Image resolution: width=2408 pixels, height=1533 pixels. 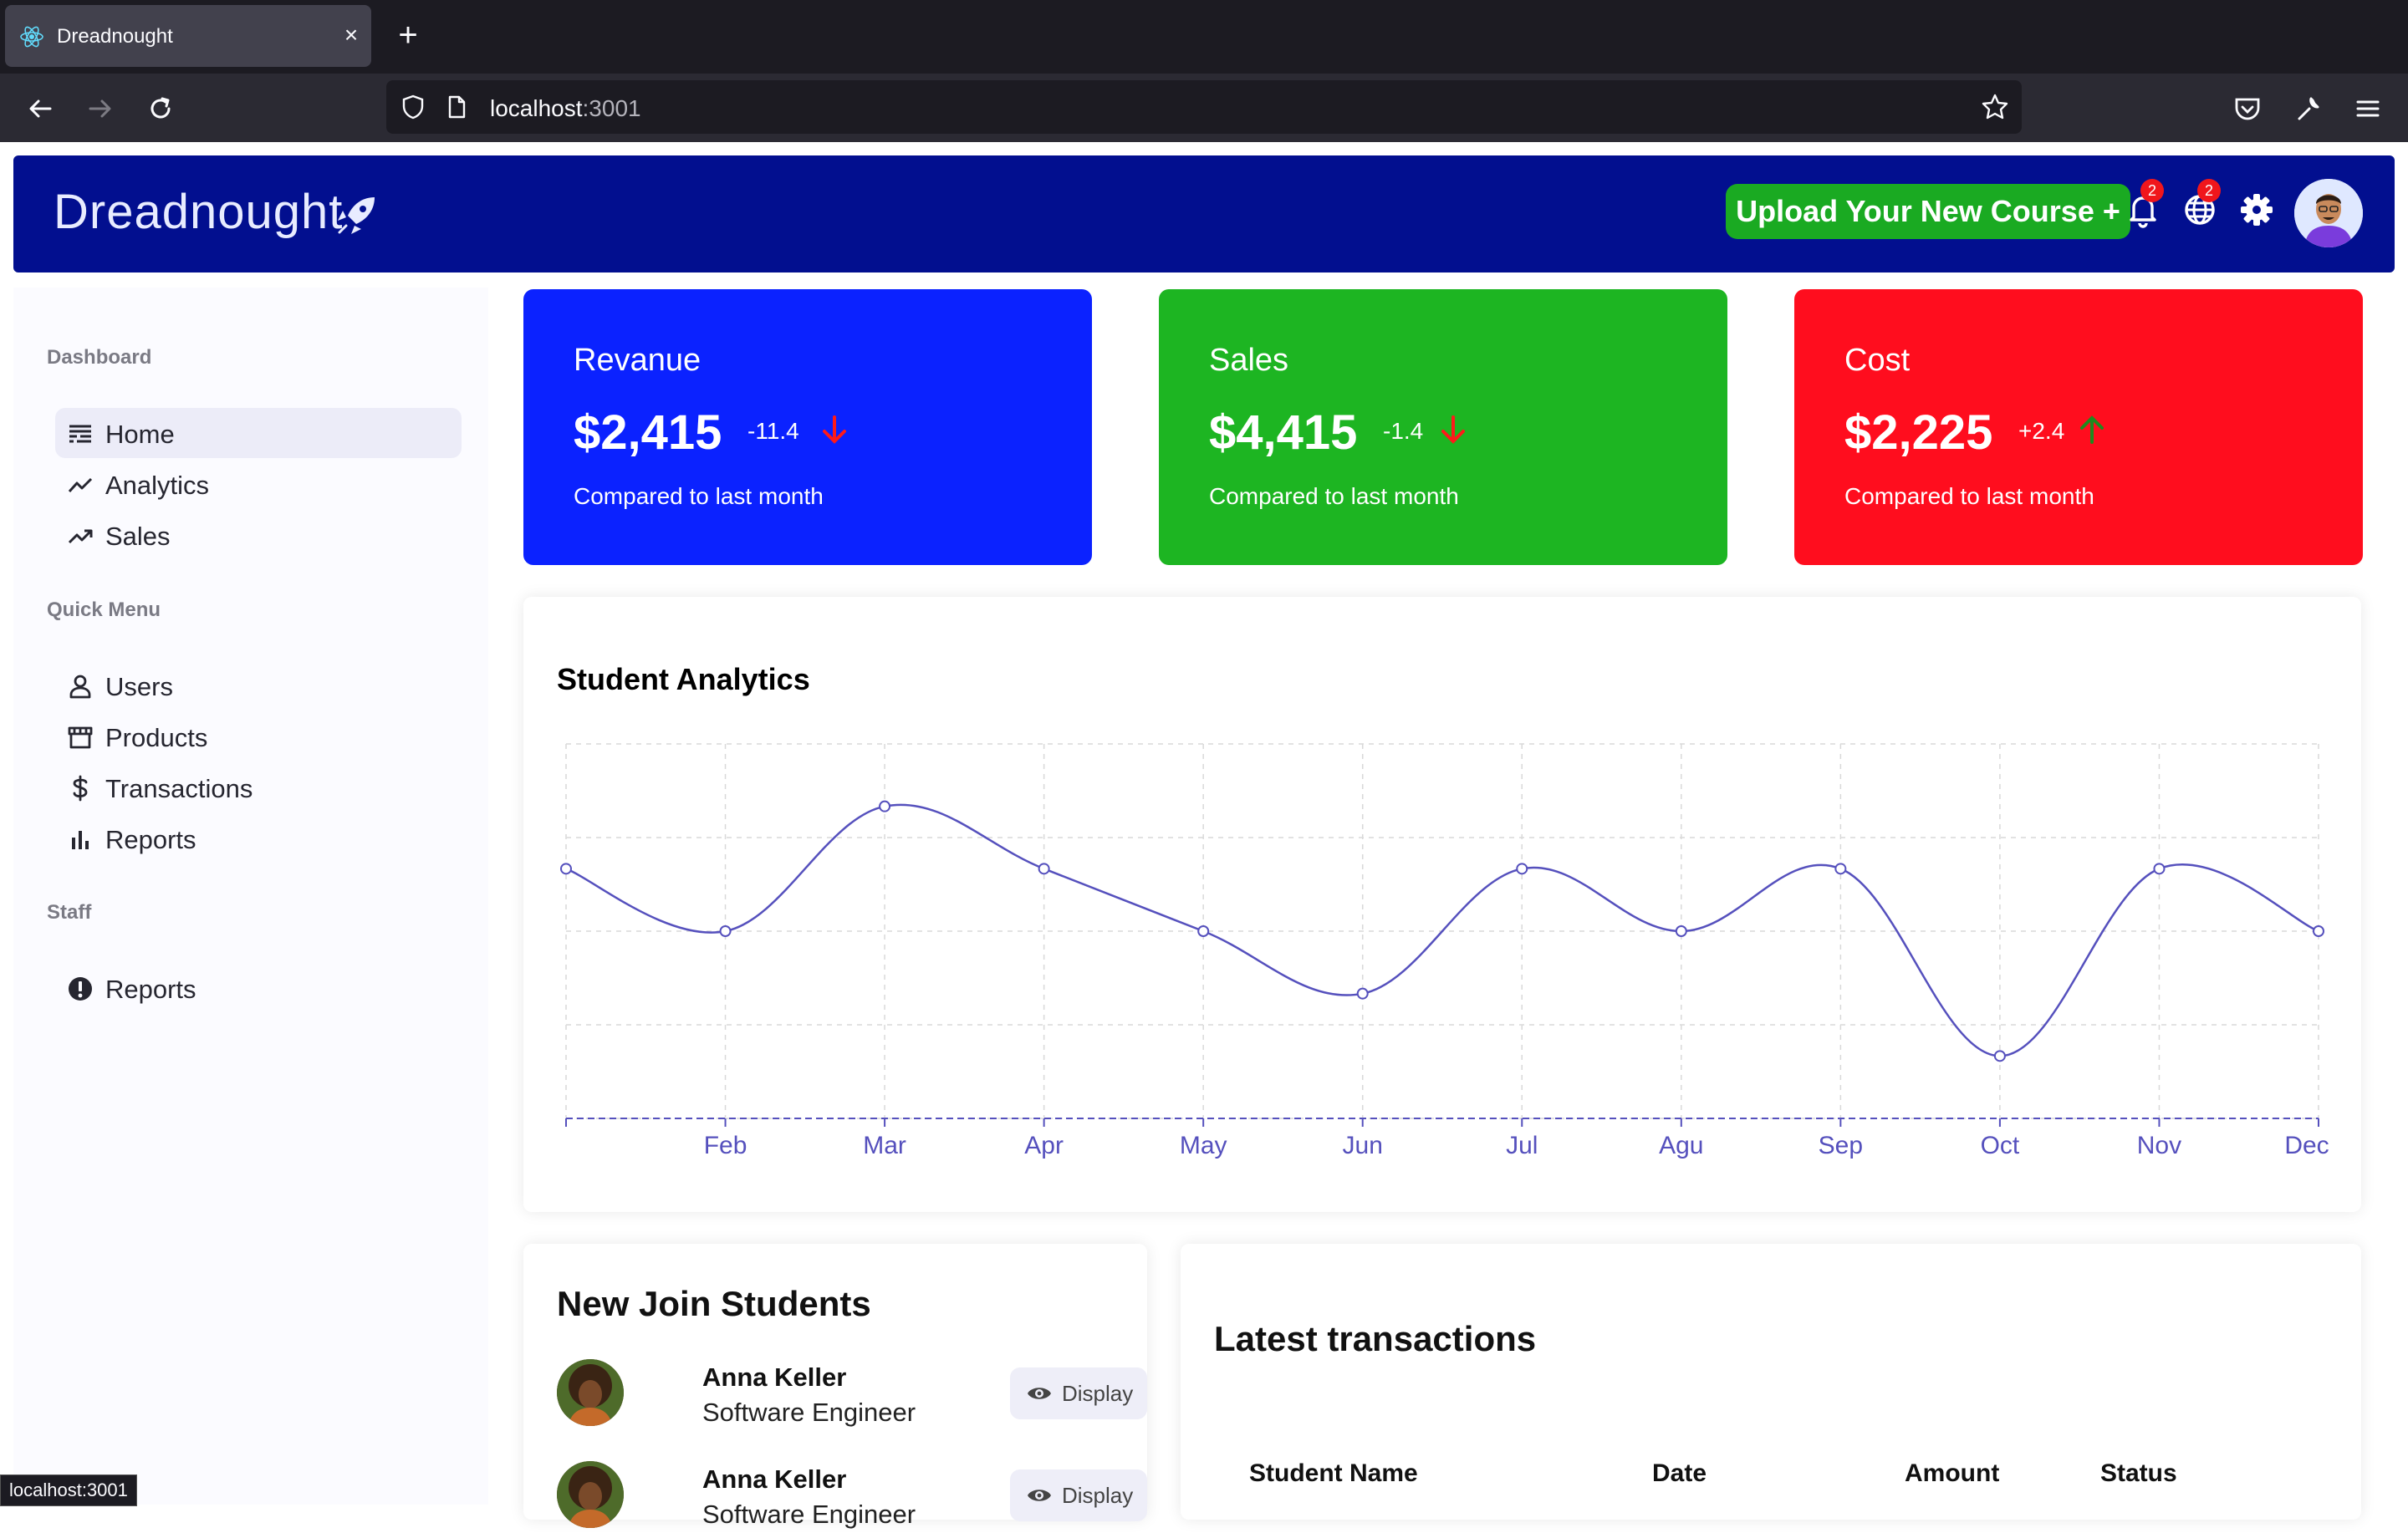 I want to click on bar-chart-icon, so click(x=81, y=840).